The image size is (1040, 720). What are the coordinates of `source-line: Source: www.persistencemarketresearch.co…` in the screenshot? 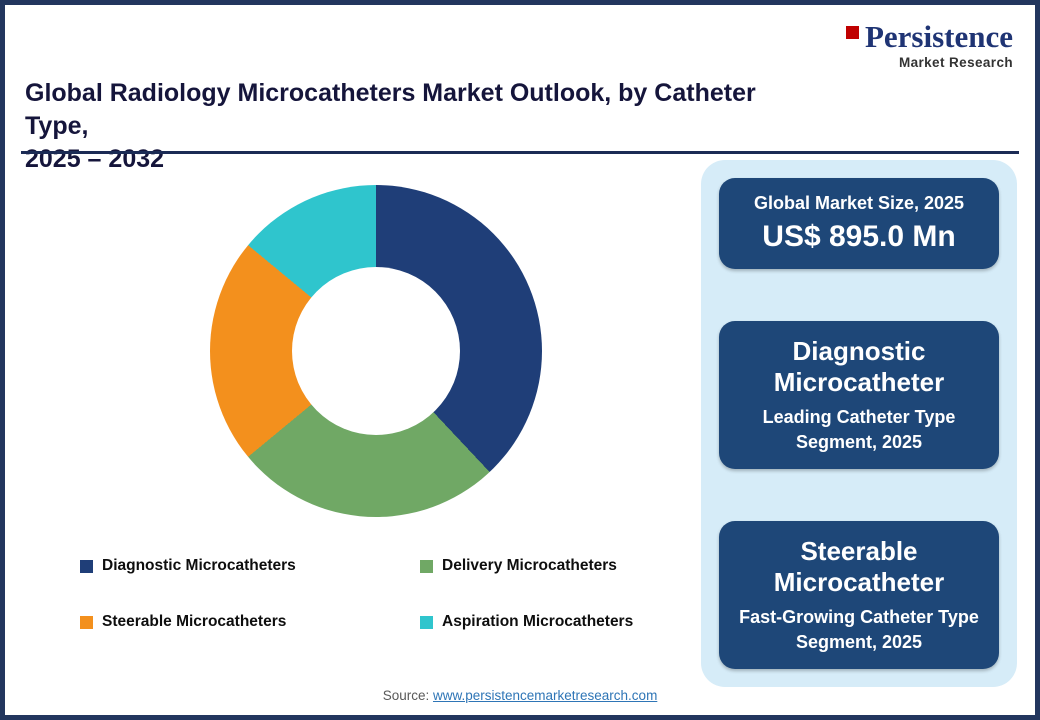 It's located at (520, 695).